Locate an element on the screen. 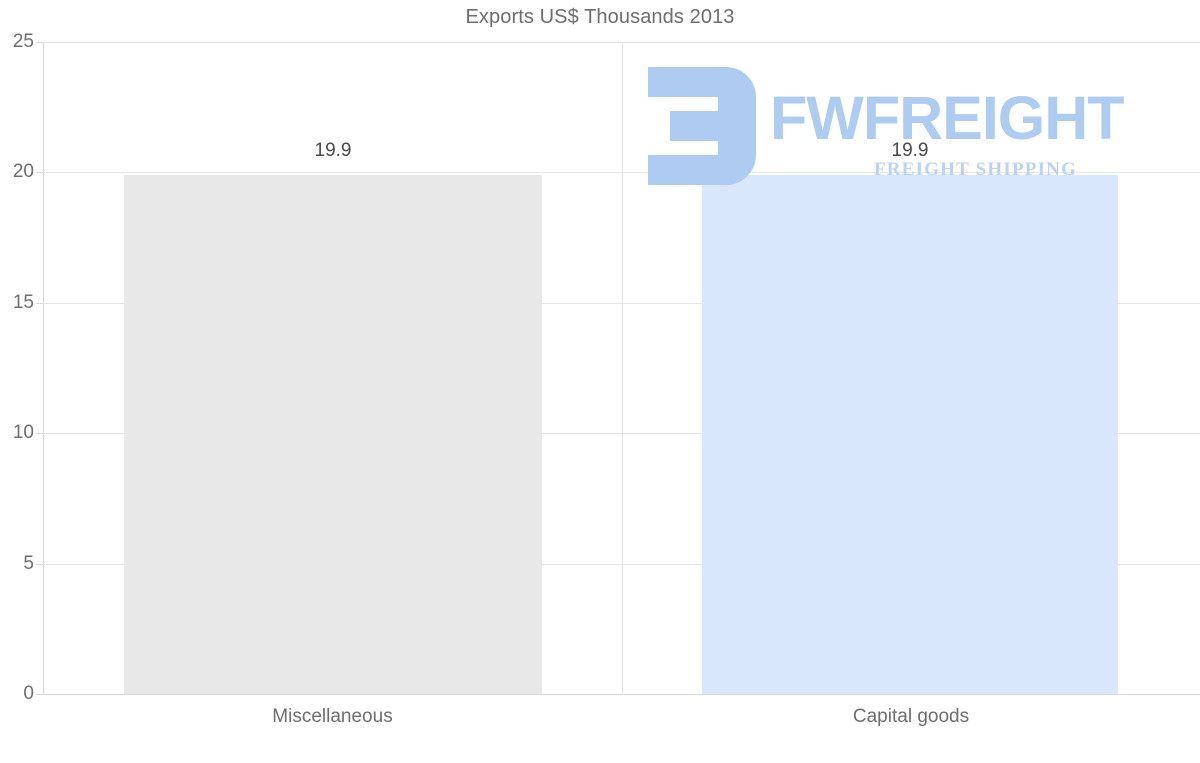 Image resolution: width=1200 pixels, height=763 pixels. bar-value-label-miscellaneous: 19.9 is located at coordinates (333, 150).